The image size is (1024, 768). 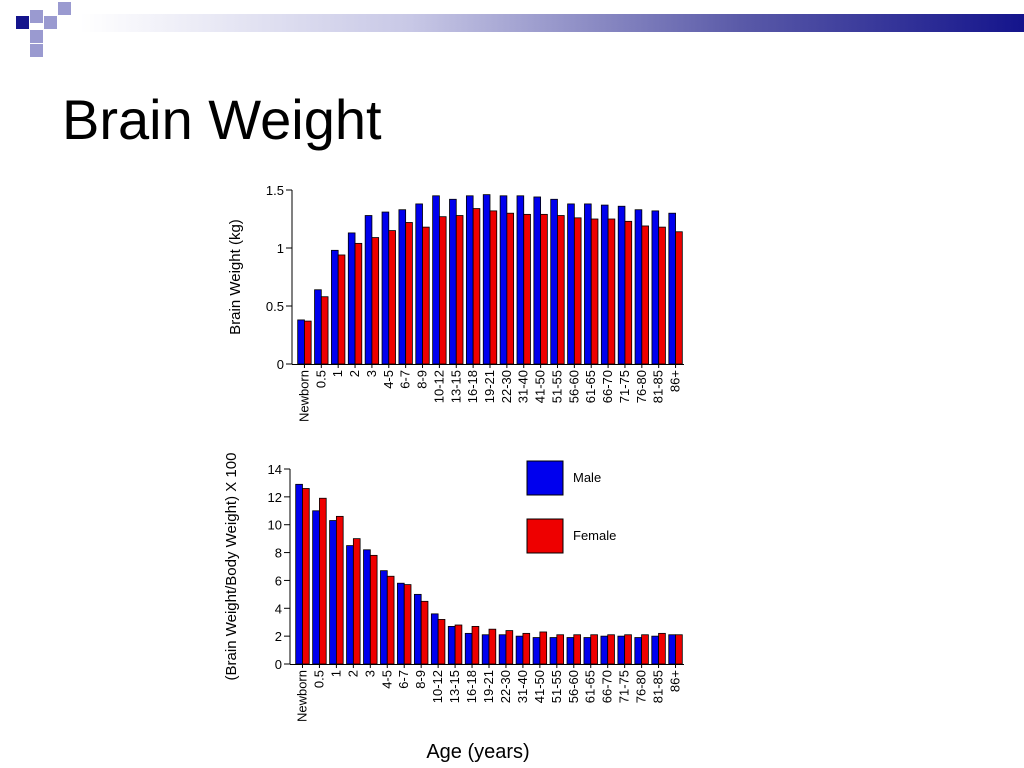 What do you see at coordinates (590, 386) in the screenshot?
I see `x-tick-label: 61-65` at bounding box center [590, 386].